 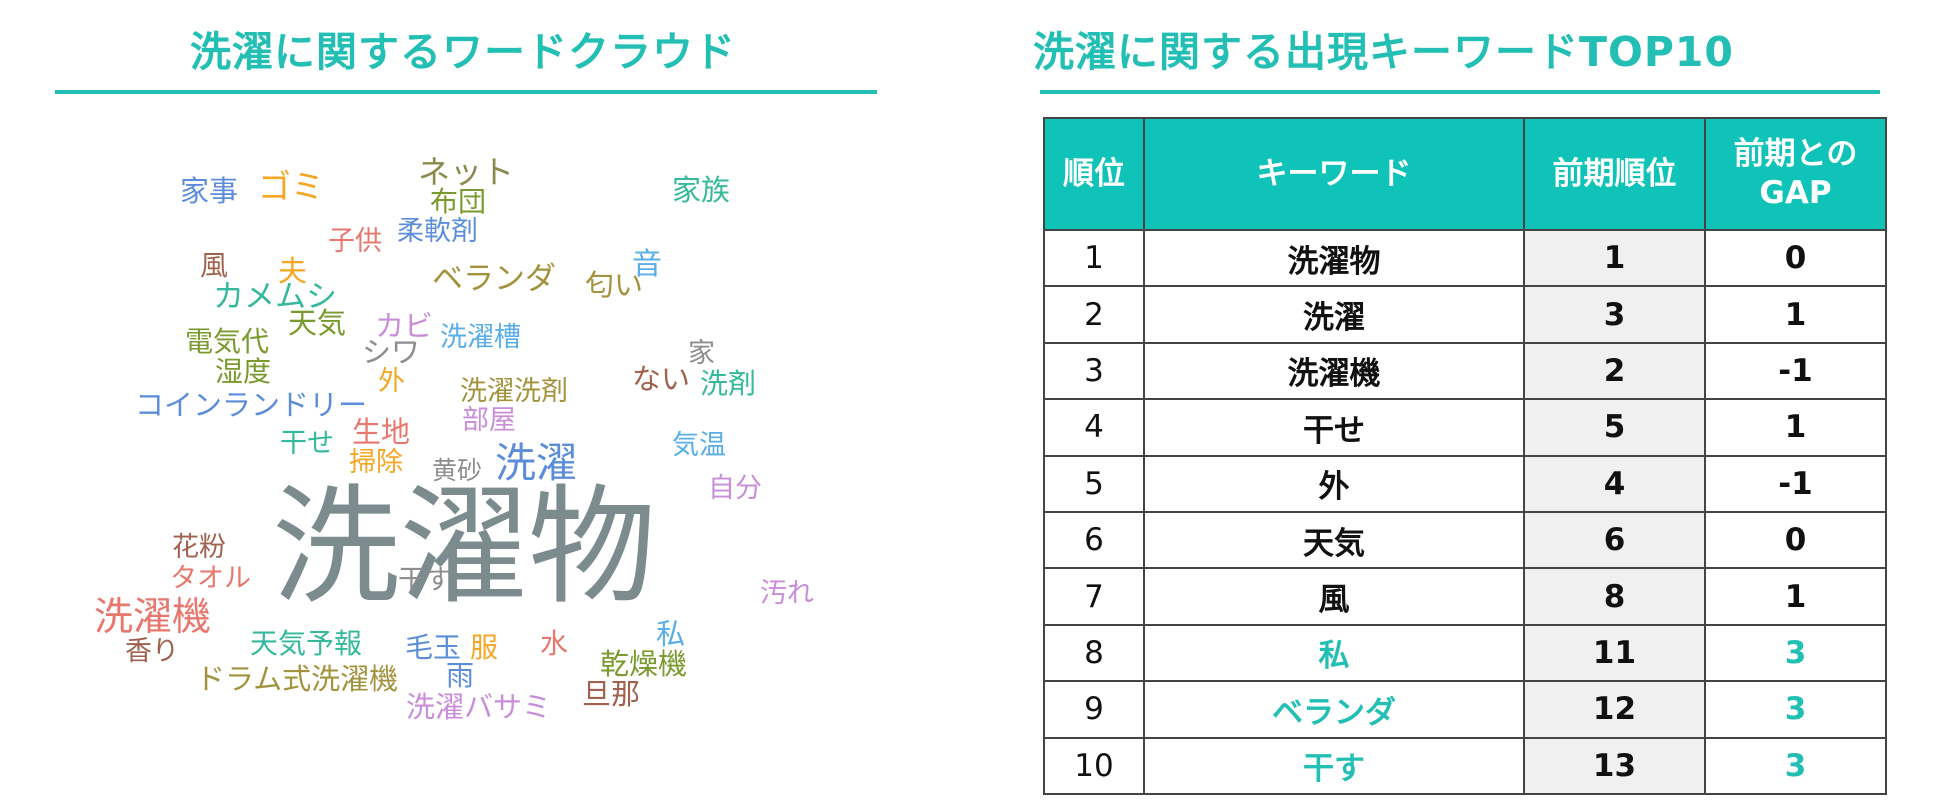 What do you see at coordinates (1614, 371) in the screenshot?
I see `prev-rank-cell: 2` at bounding box center [1614, 371].